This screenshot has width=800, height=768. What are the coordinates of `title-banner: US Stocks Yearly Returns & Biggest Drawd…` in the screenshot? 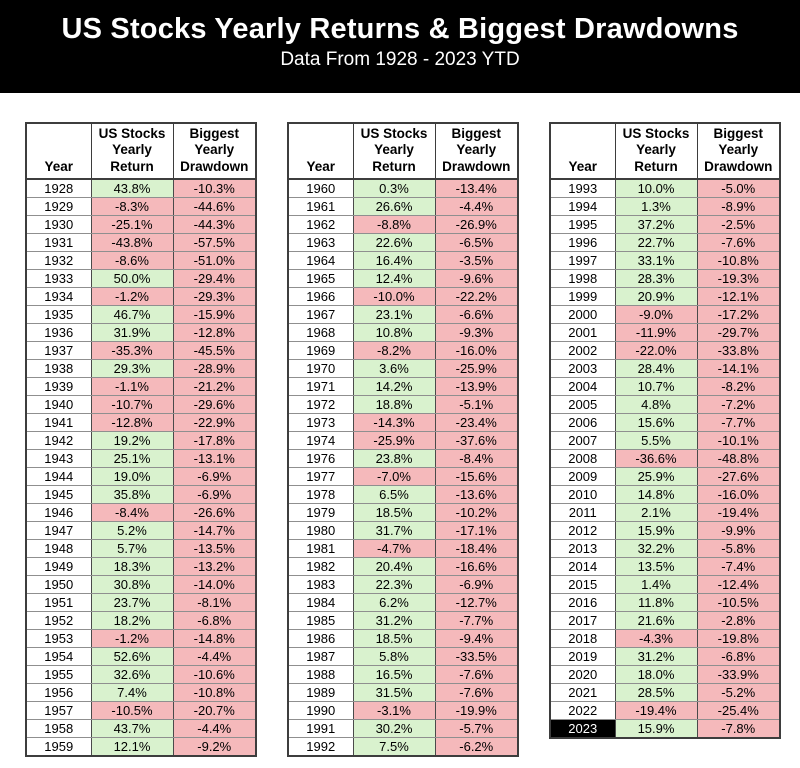 It's located at (400, 46).